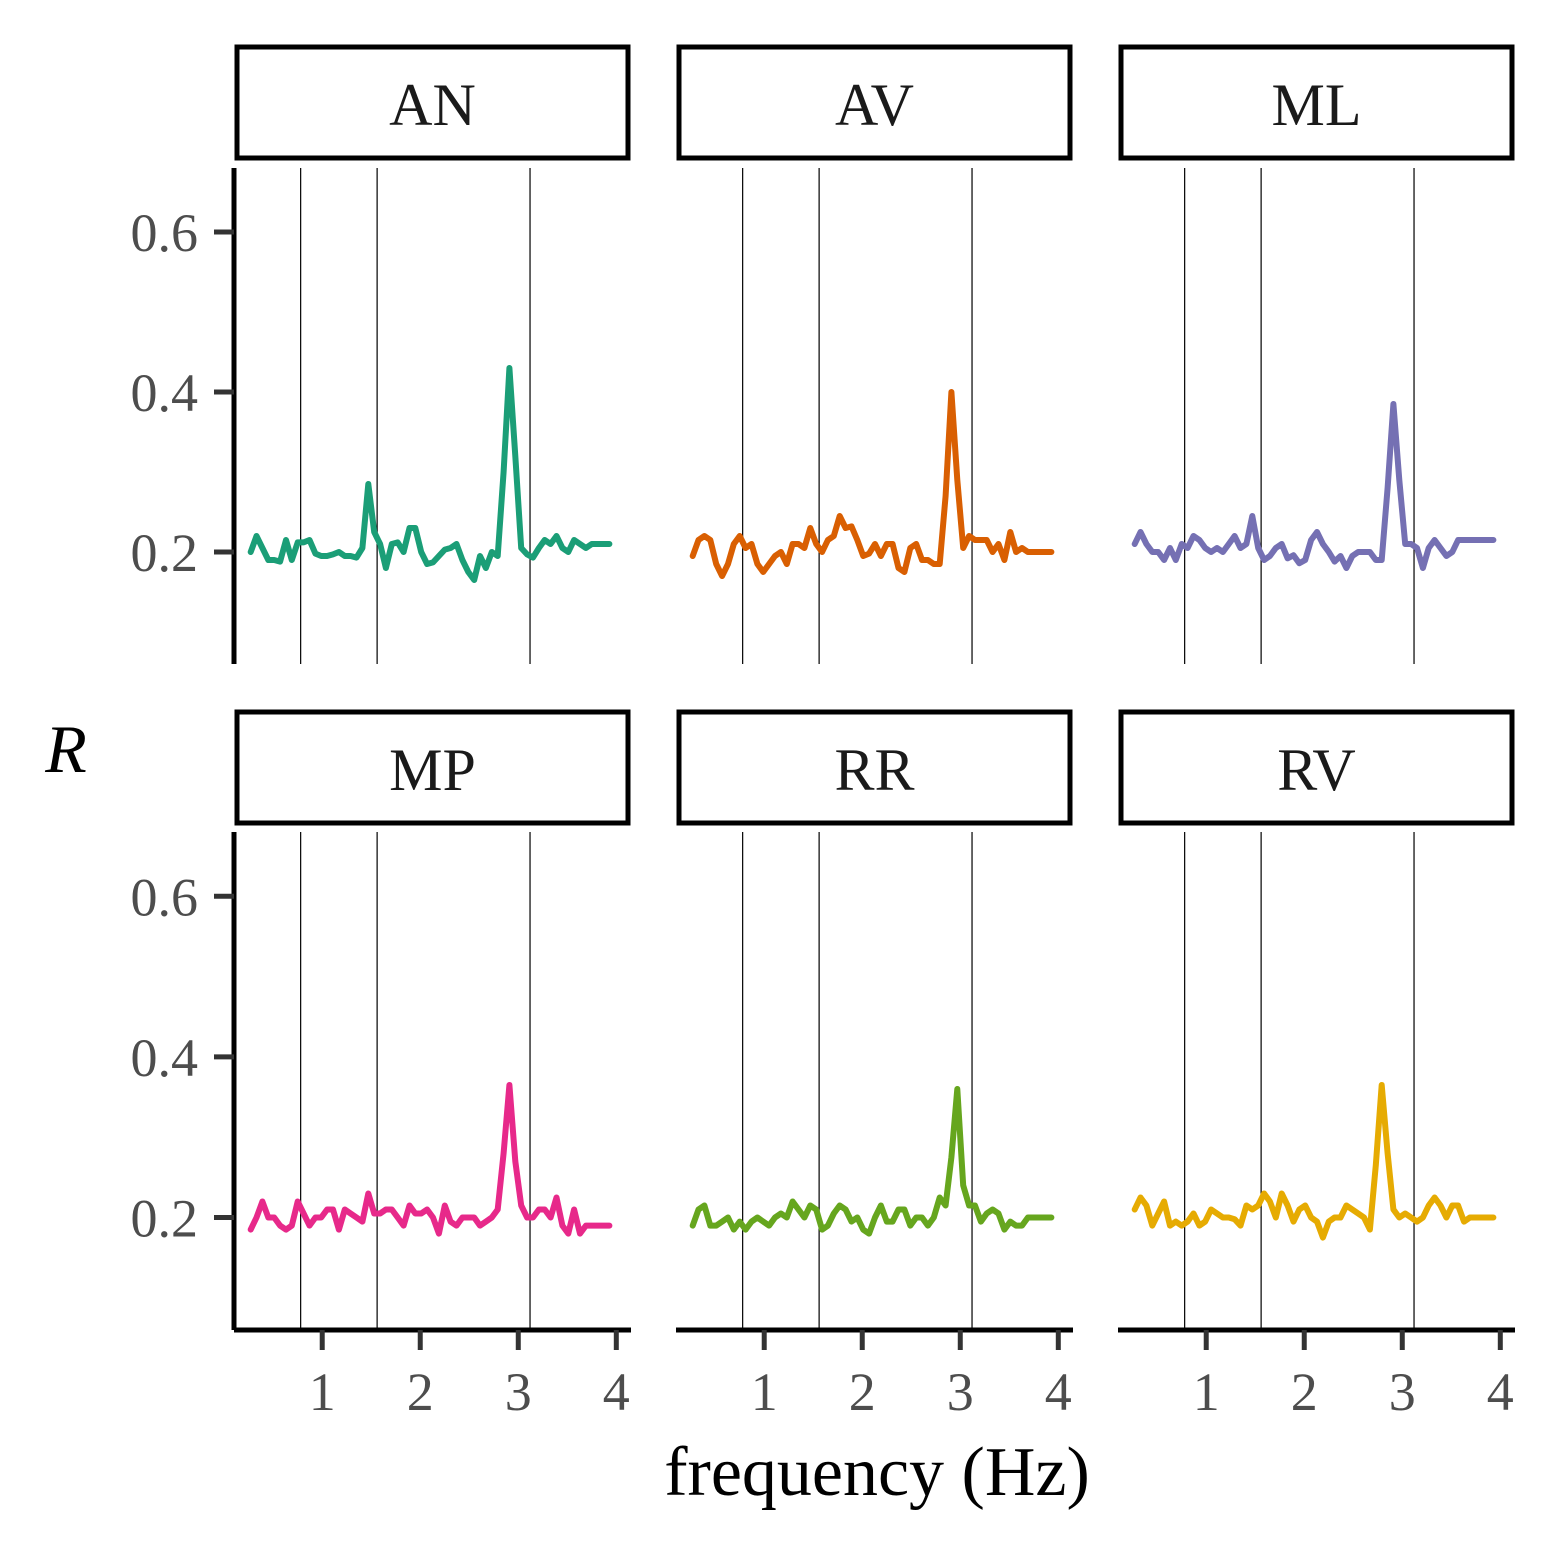  I want to click on series-line-an, so click(430, 474).